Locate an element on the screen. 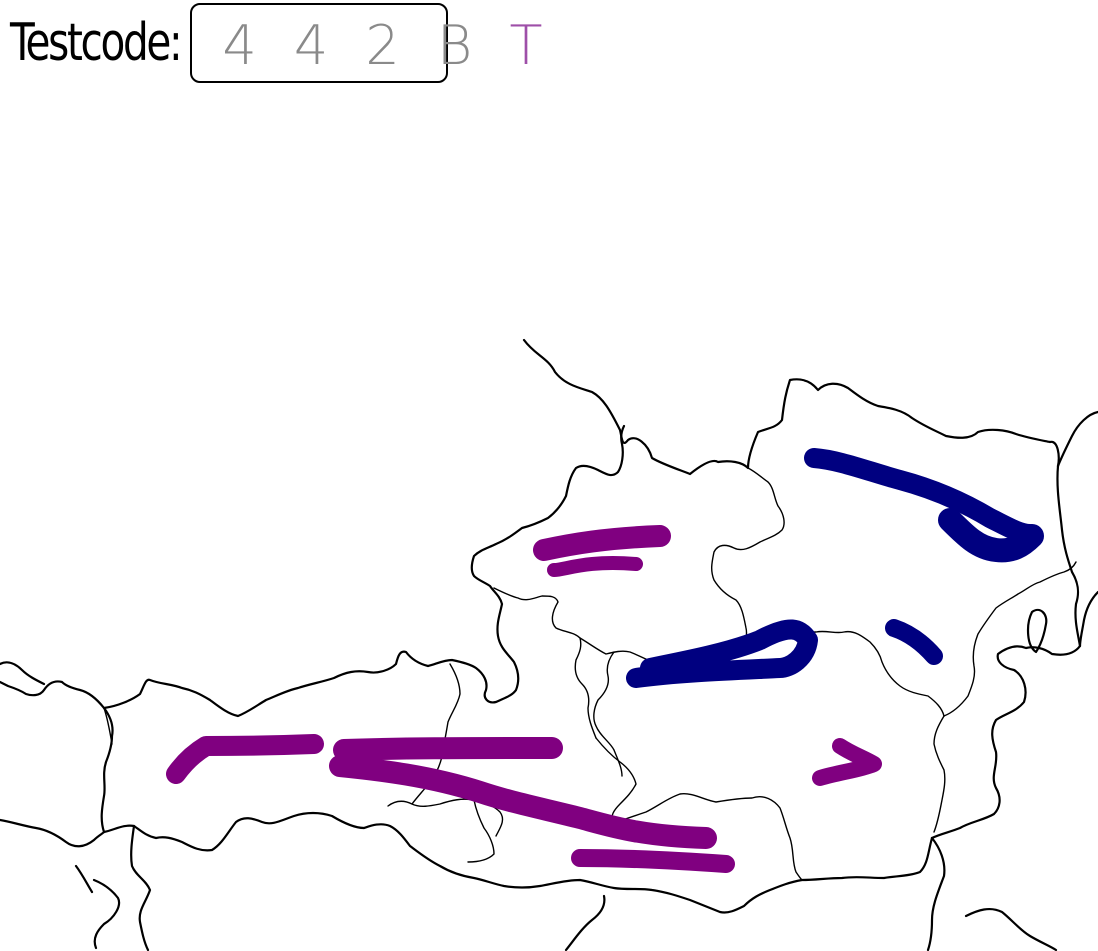 The width and height of the screenshot is (1098, 951). purple-mark-upper-austria is located at coordinates (602, 543).